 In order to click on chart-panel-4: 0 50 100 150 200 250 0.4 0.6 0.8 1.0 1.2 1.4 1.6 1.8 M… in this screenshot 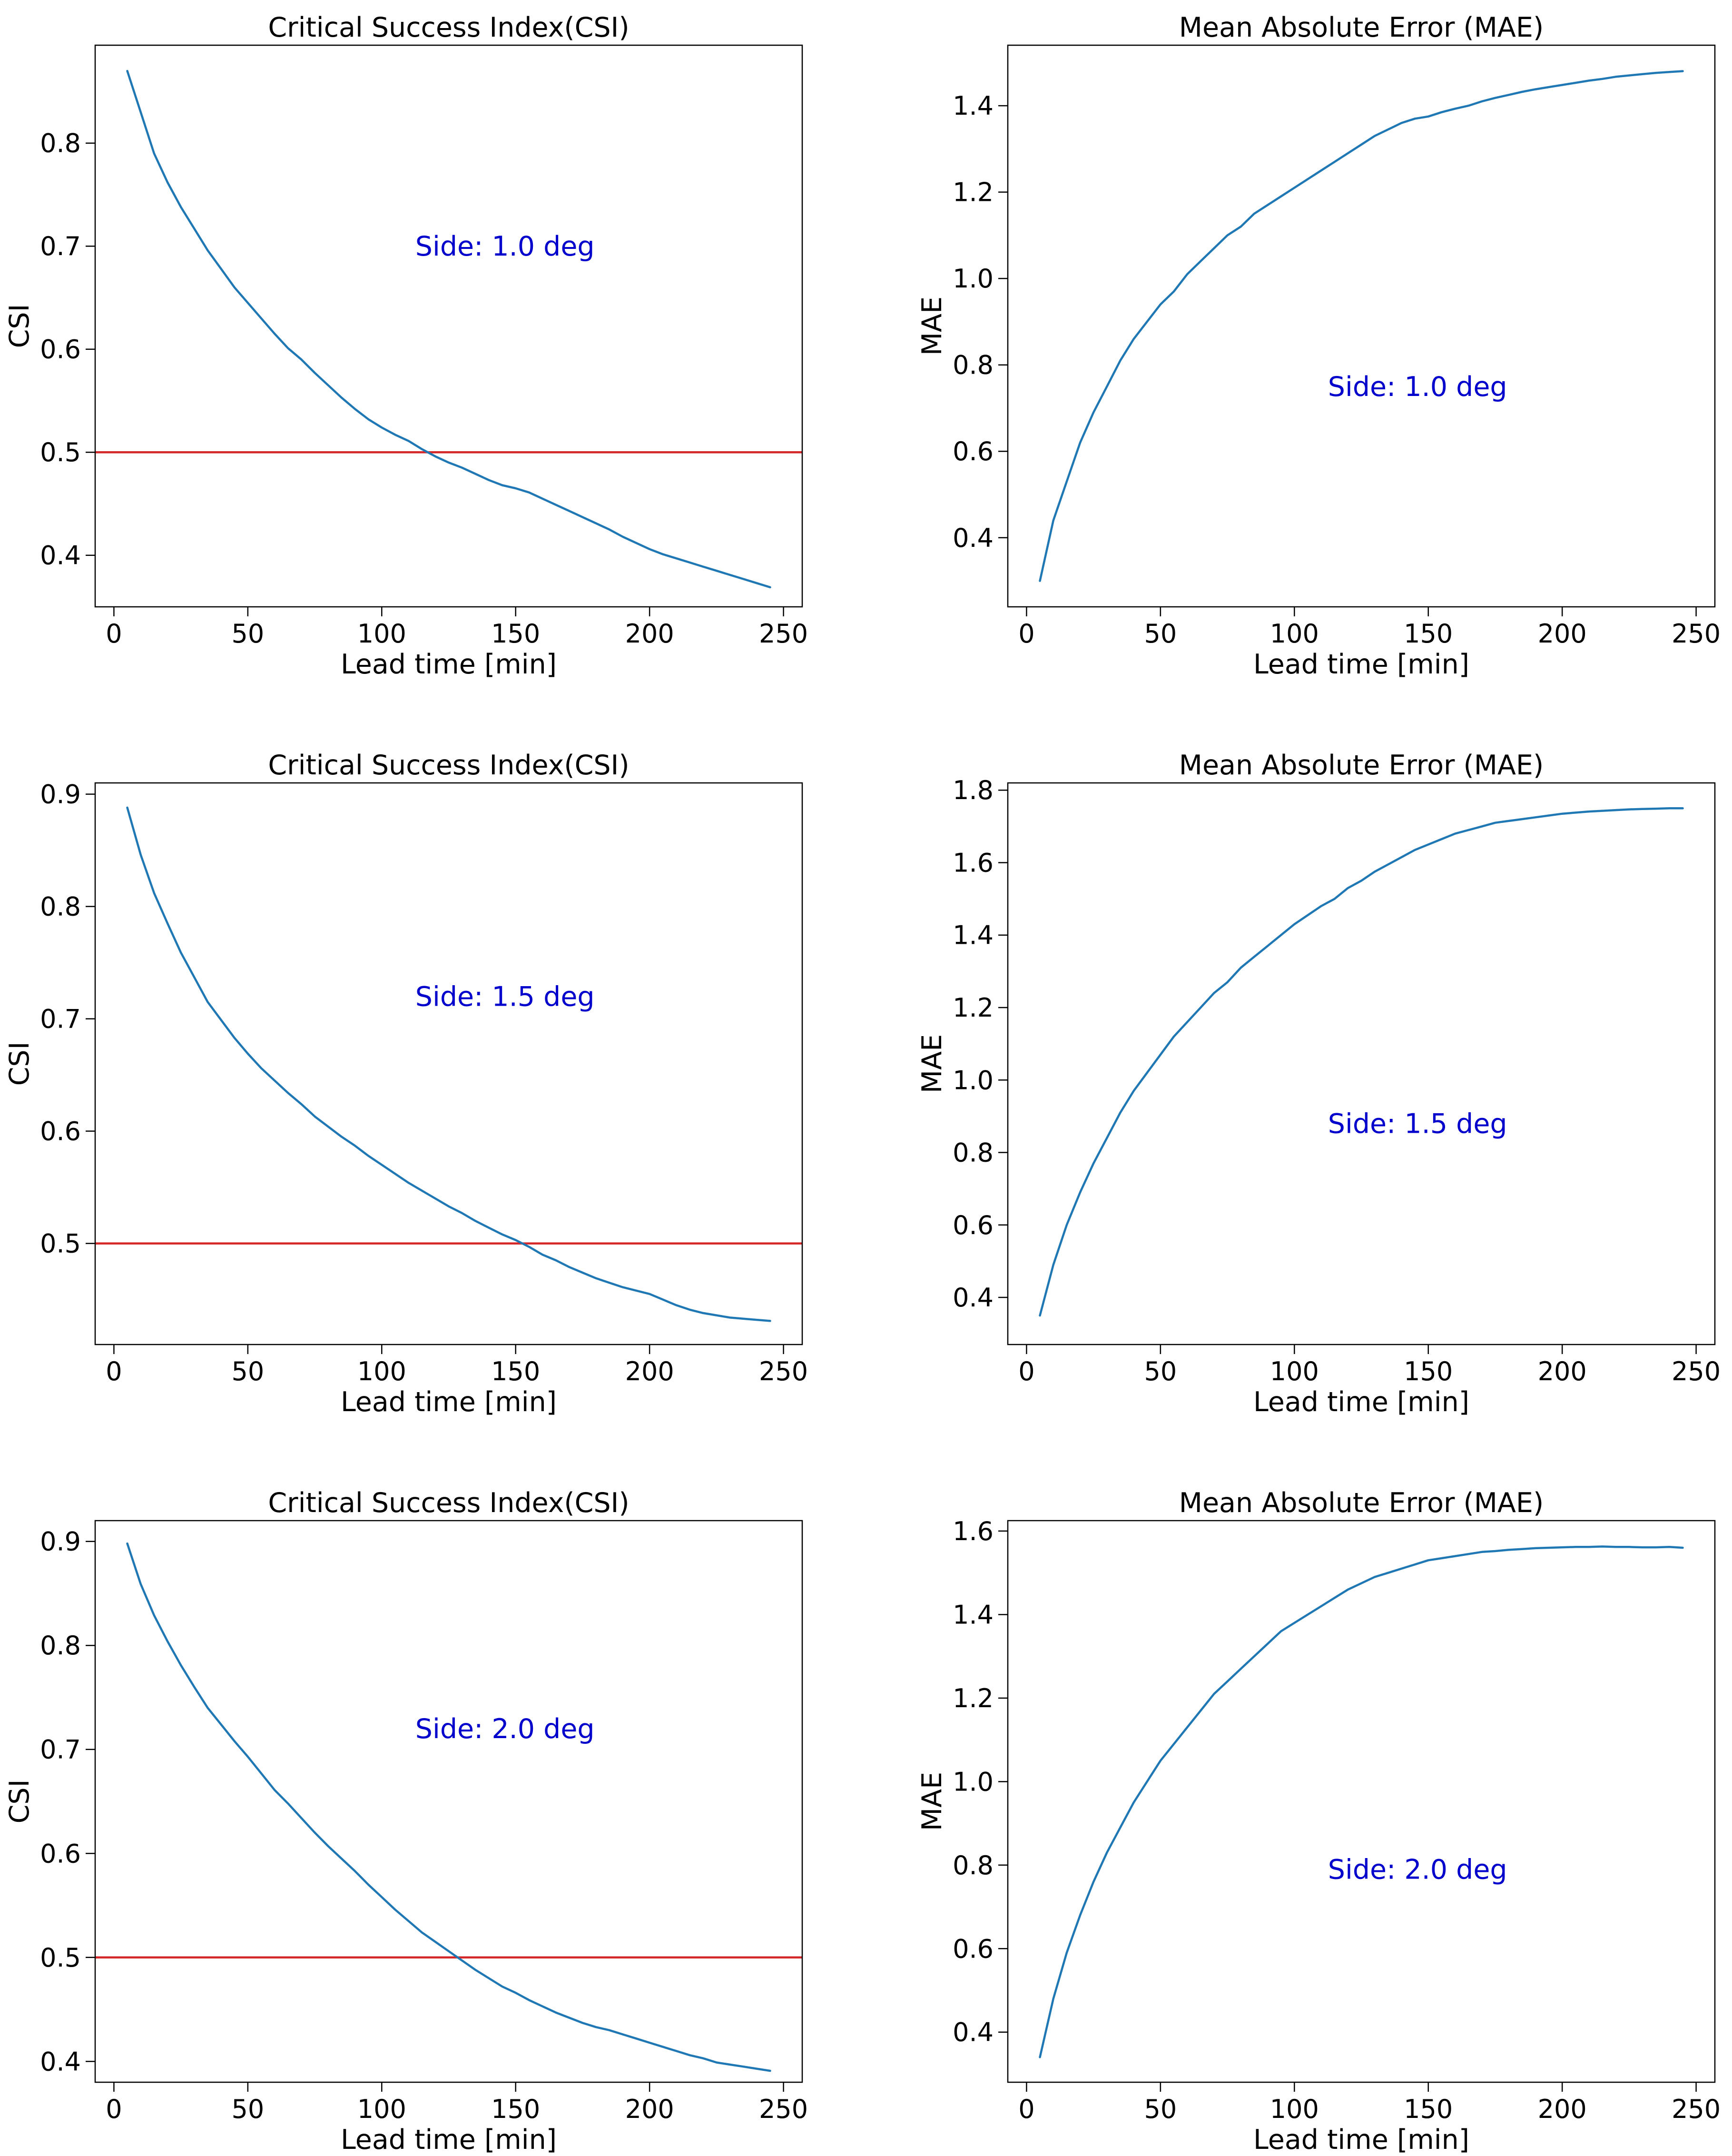, I will do `click(1318, 1084)`.